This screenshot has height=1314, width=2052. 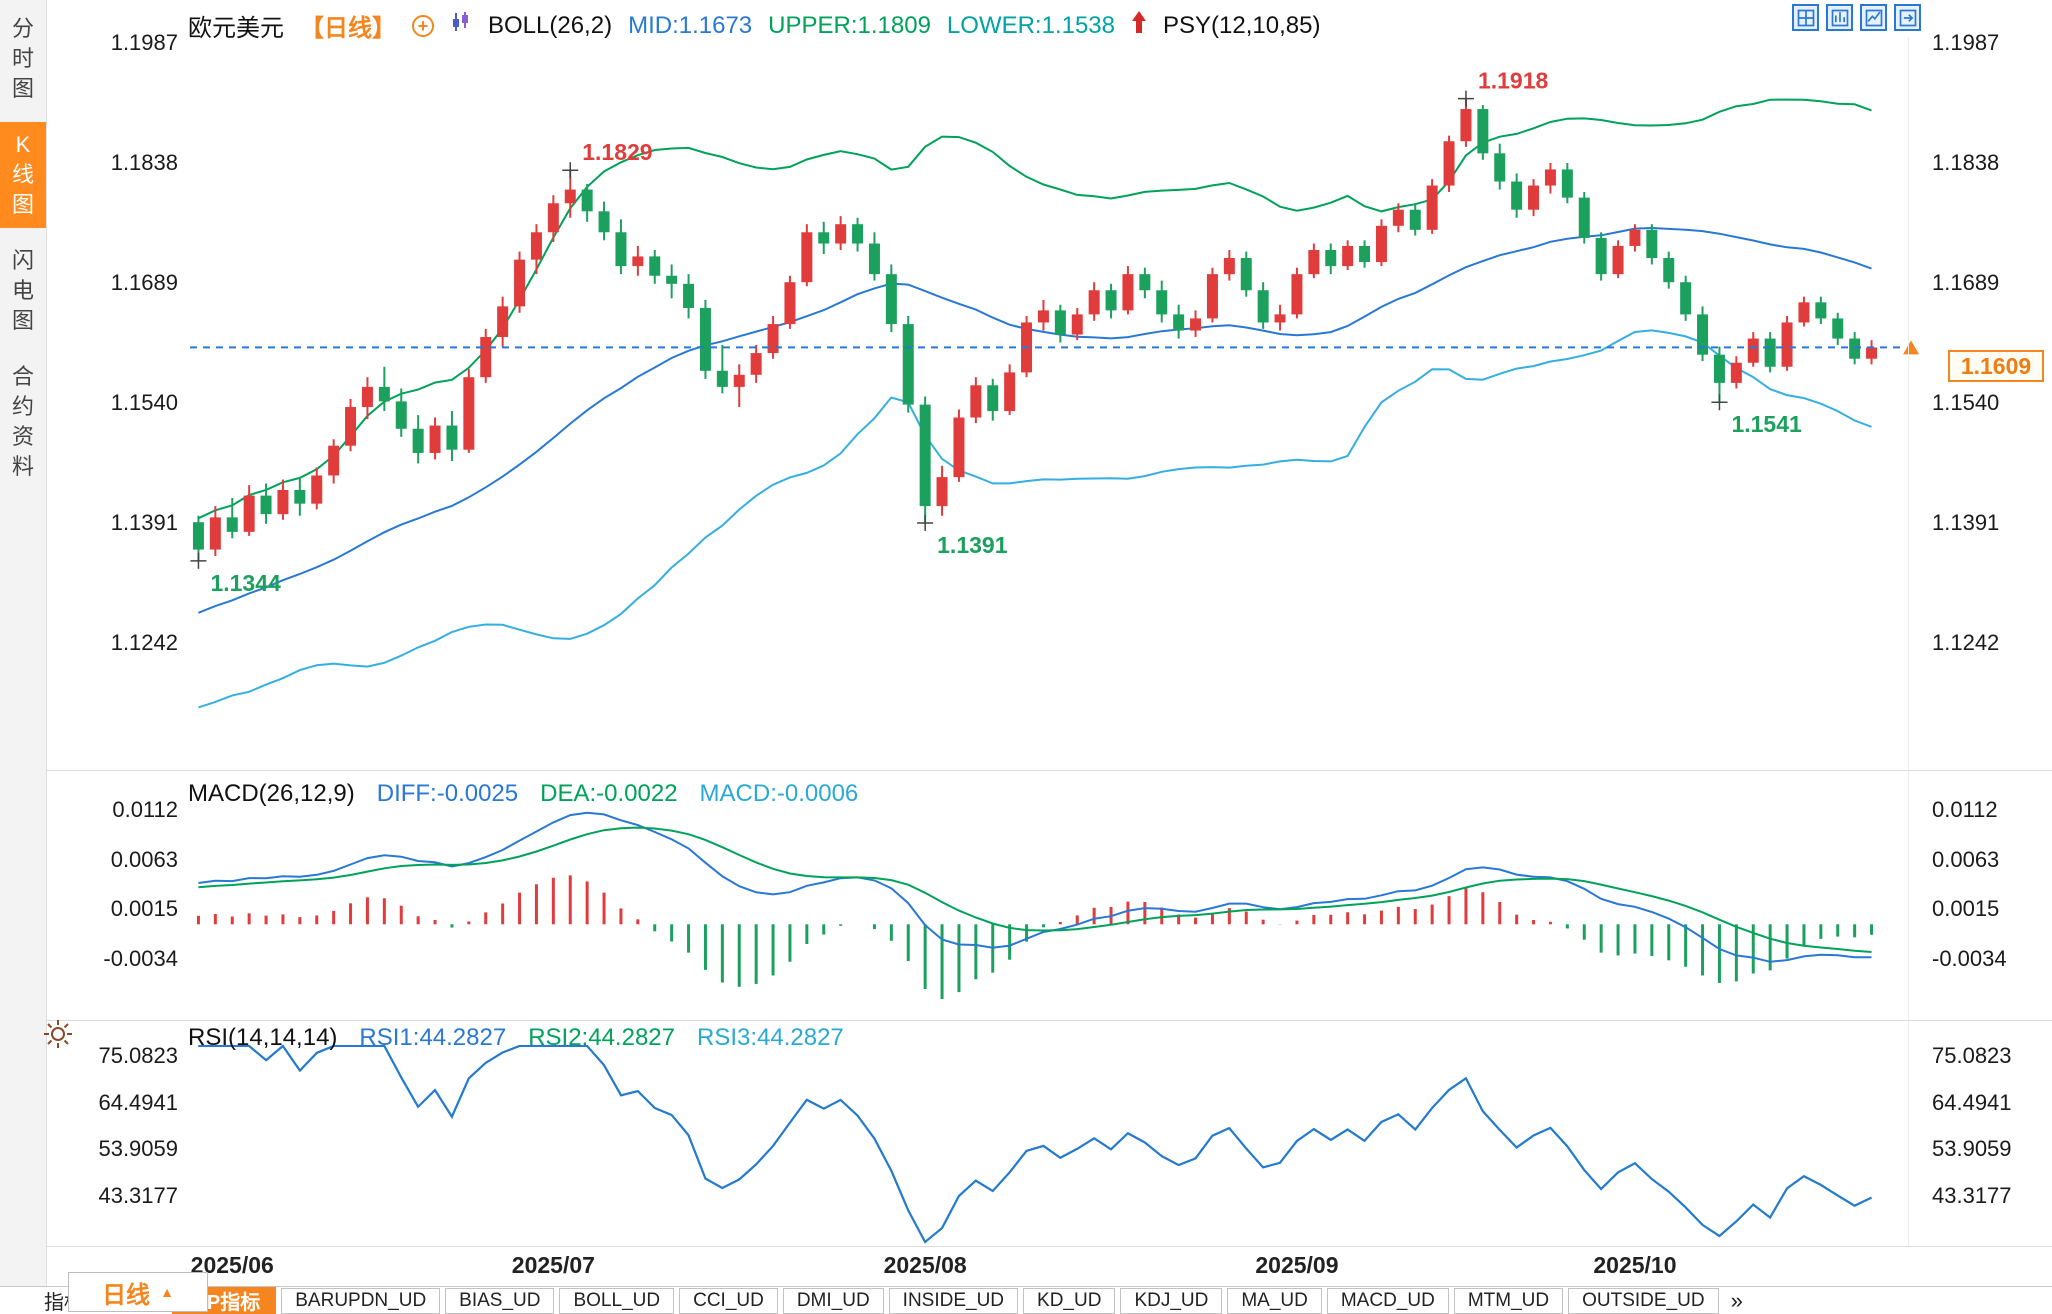 What do you see at coordinates (601, 1037) in the screenshot?
I see `rsi2-value: RSI2:44.2827` at bounding box center [601, 1037].